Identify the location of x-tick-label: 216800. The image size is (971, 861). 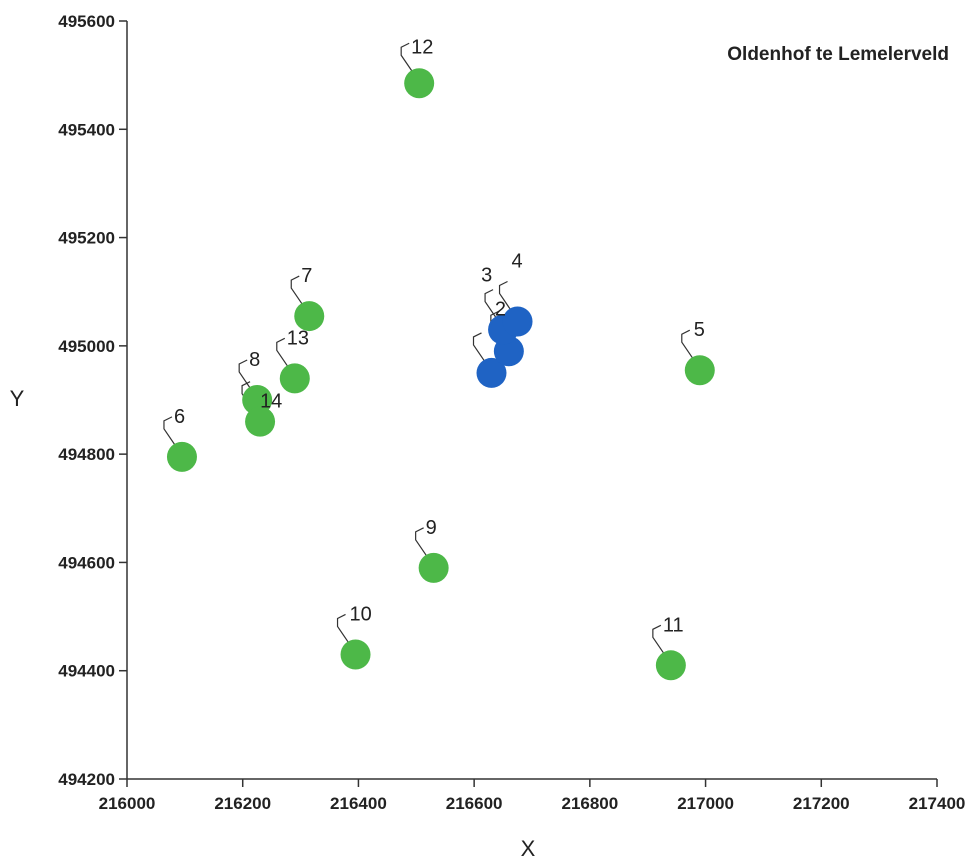
(589, 803).